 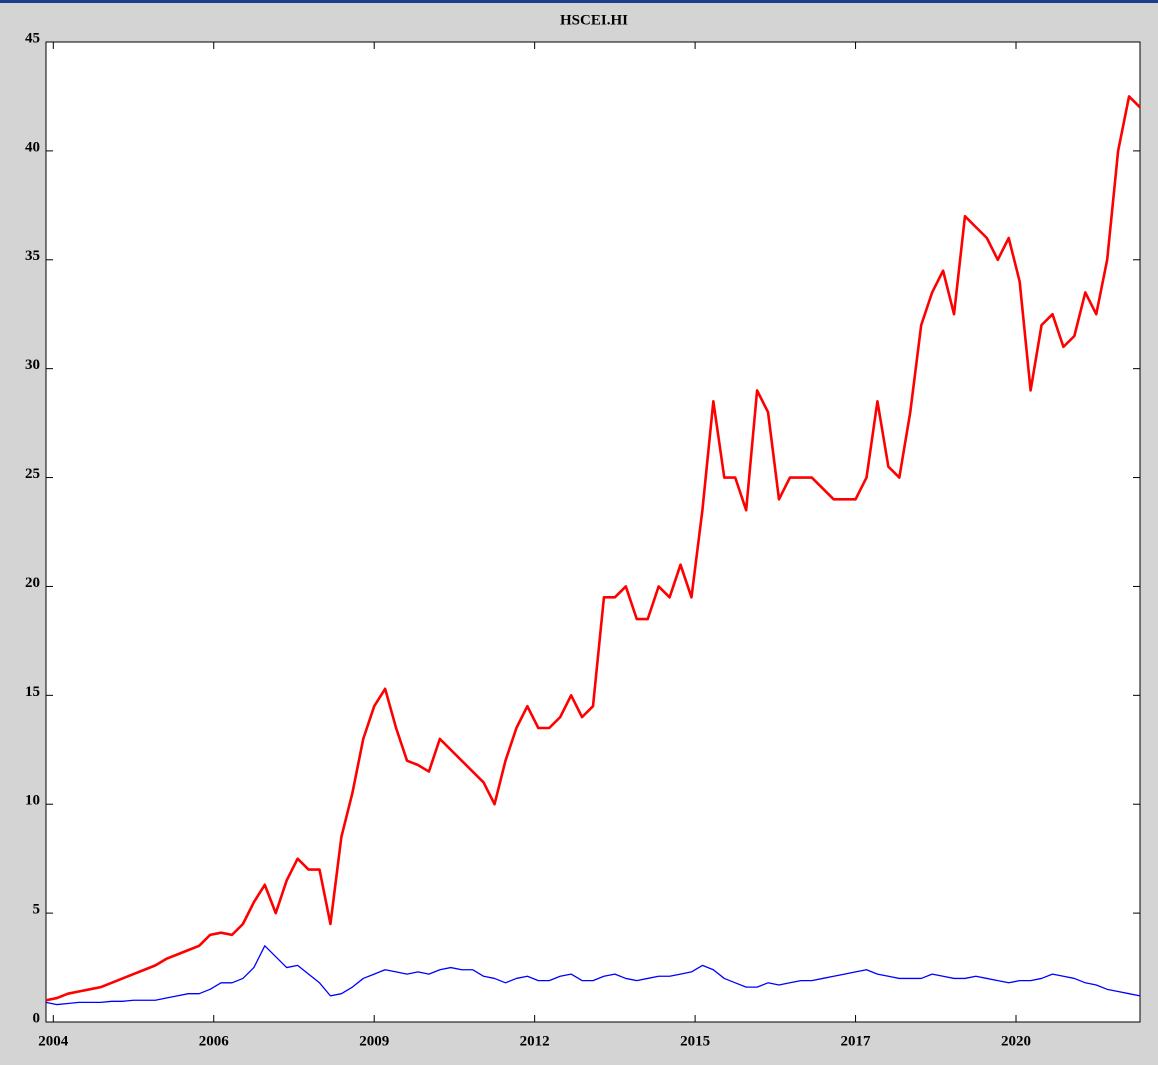 I want to click on x-tick-label: 2012, so click(x=535, y=1041).